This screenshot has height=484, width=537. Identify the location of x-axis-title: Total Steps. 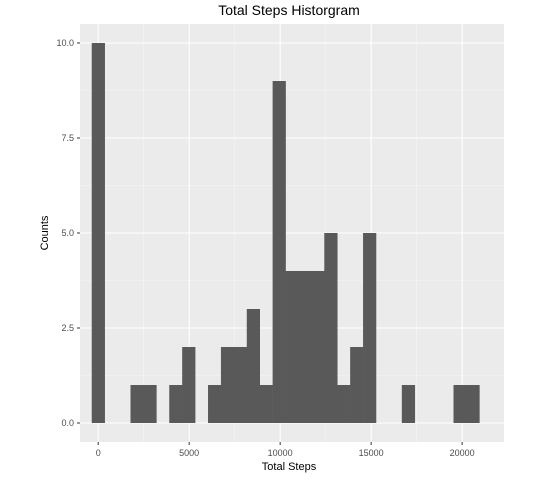
(289, 467).